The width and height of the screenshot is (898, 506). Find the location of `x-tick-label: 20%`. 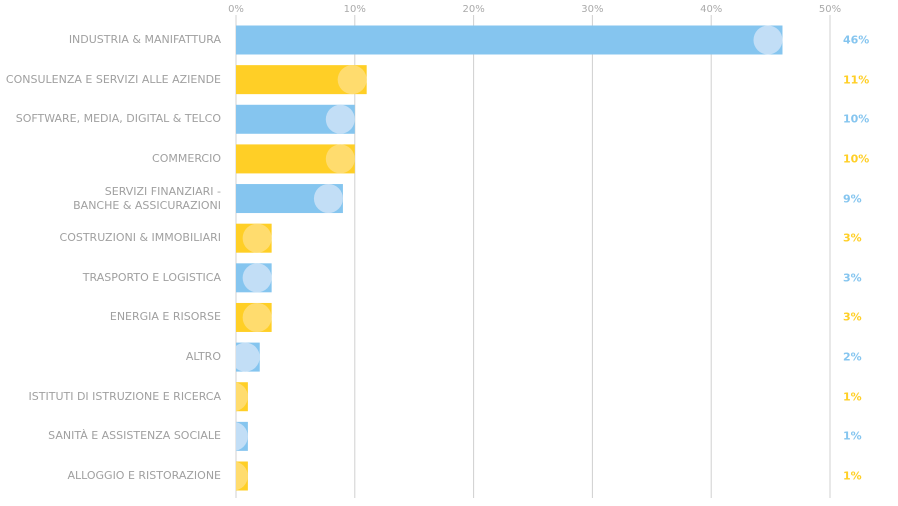

x-tick-label: 20% is located at coordinates (473, 9).